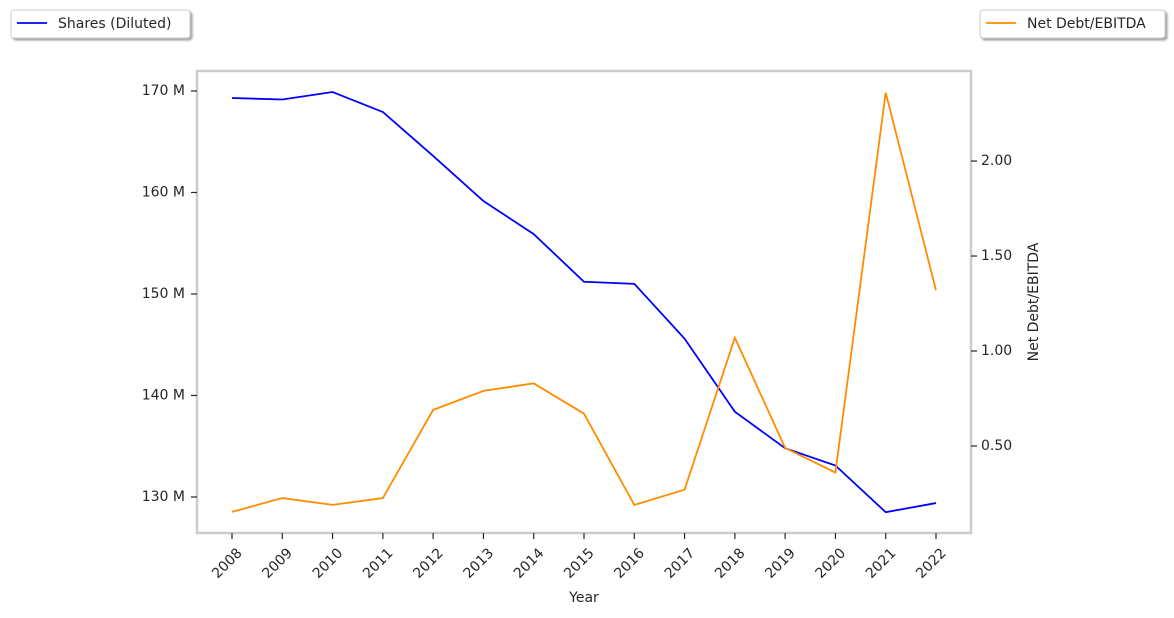 This screenshot has width=1174, height=618. What do you see at coordinates (831, 563) in the screenshot?
I see `x-tick-label: 2020` at bounding box center [831, 563].